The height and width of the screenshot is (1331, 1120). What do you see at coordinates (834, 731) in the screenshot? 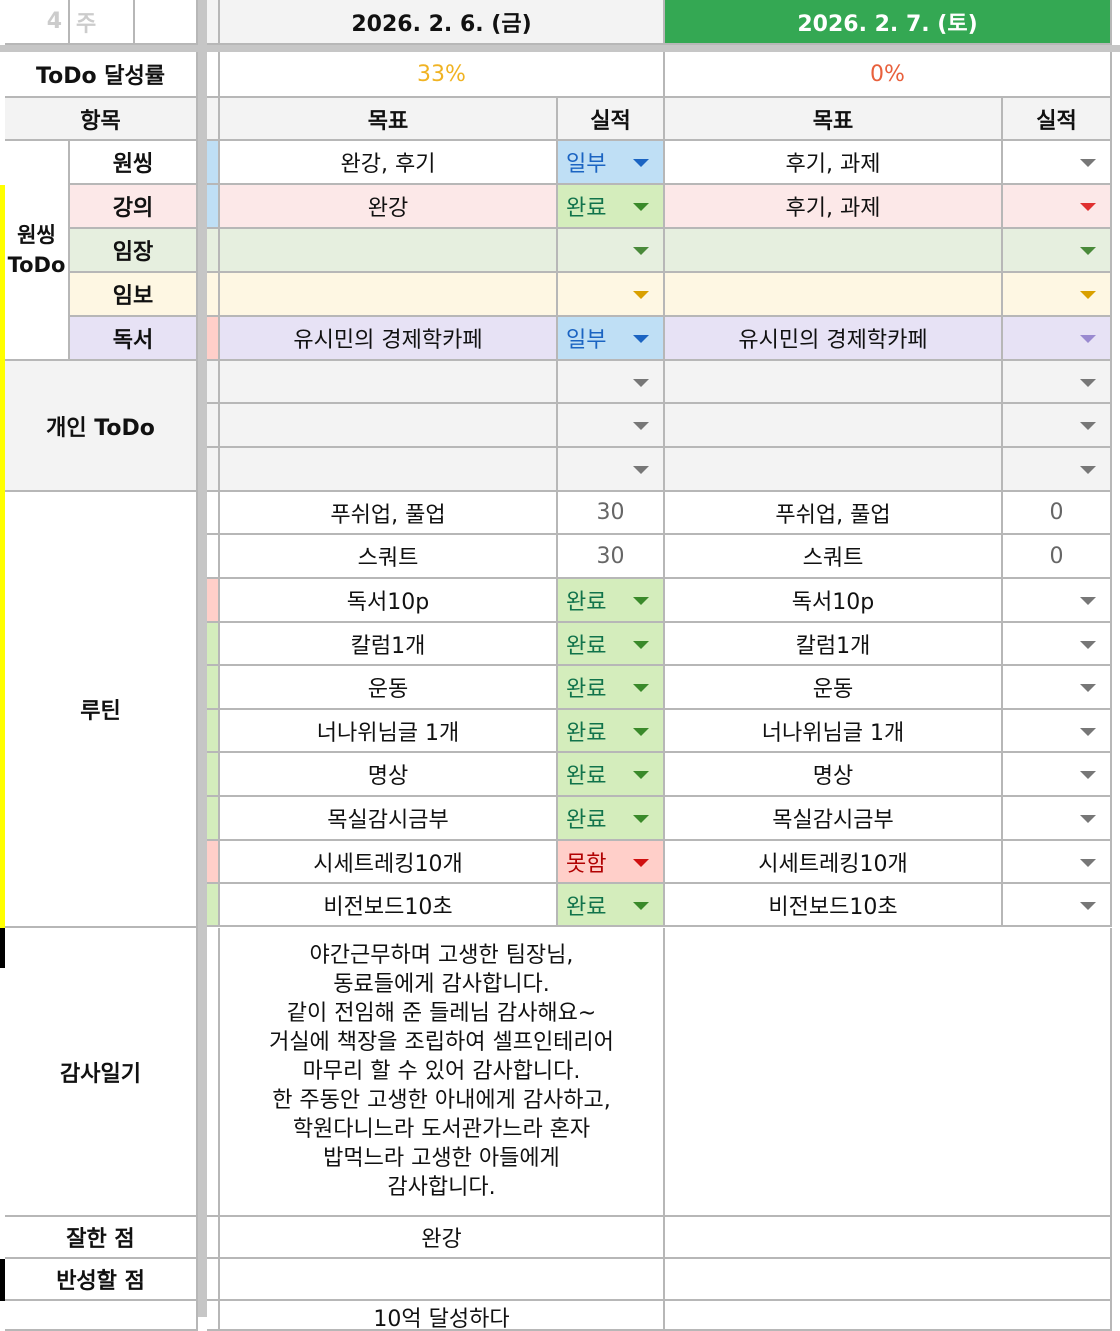
I see `goal-cell-day2: 너나위님글 1개` at bounding box center [834, 731].